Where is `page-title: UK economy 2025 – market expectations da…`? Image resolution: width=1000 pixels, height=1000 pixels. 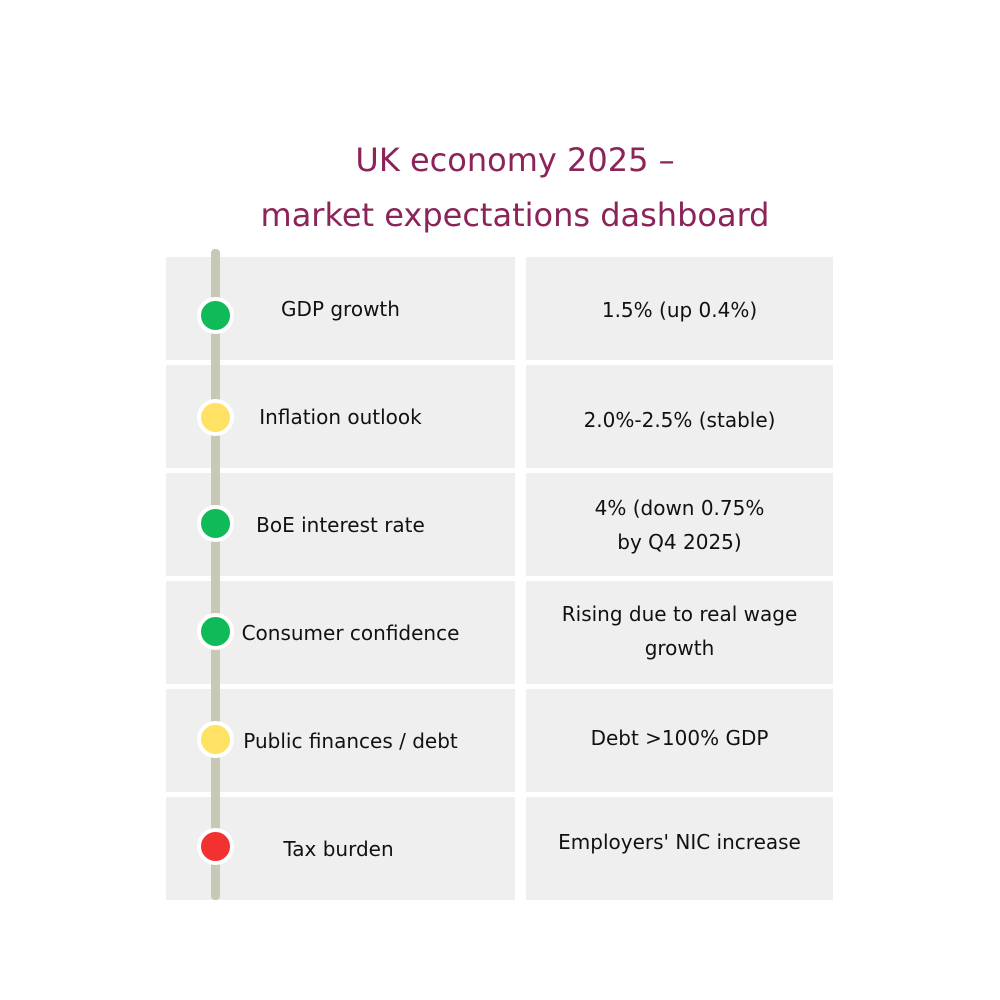
page-title: UK economy 2025 – market expectations da… is located at coordinates (500, 188).